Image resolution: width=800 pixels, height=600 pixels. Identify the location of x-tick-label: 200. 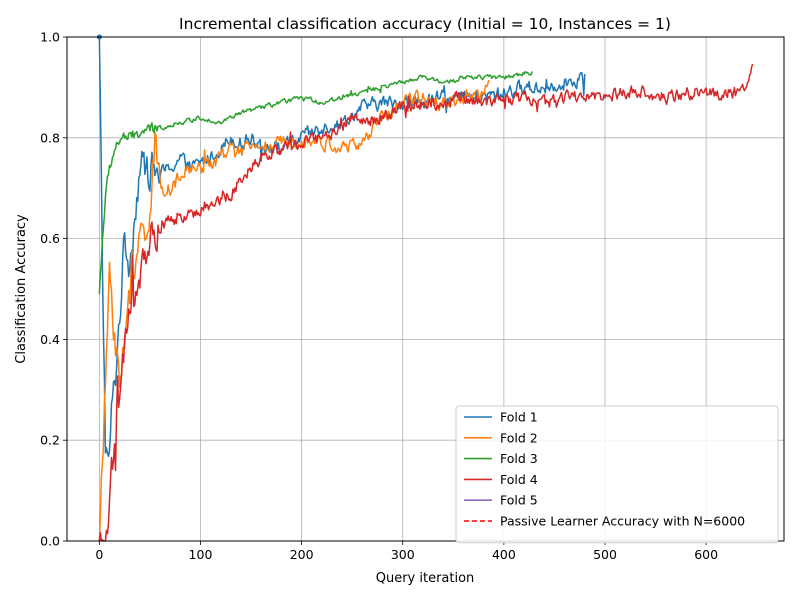
(302, 554).